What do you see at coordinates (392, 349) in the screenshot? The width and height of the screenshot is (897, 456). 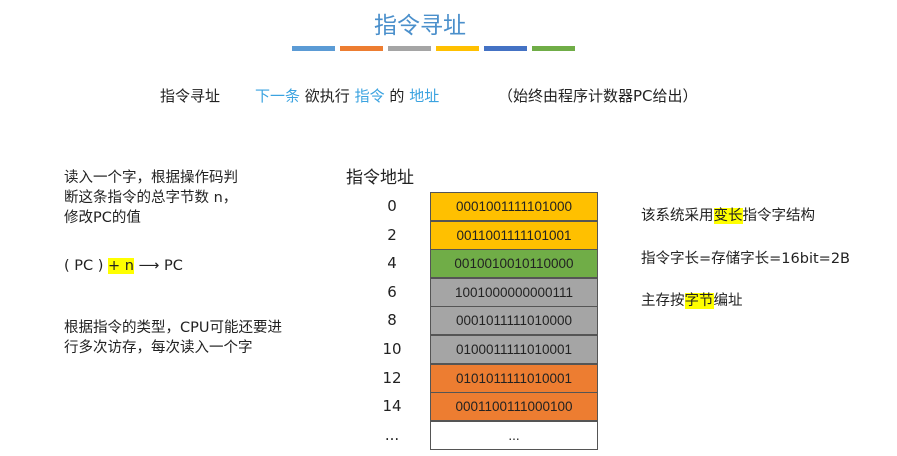 I see `address-label: 10` at bounding box center [392, 349].